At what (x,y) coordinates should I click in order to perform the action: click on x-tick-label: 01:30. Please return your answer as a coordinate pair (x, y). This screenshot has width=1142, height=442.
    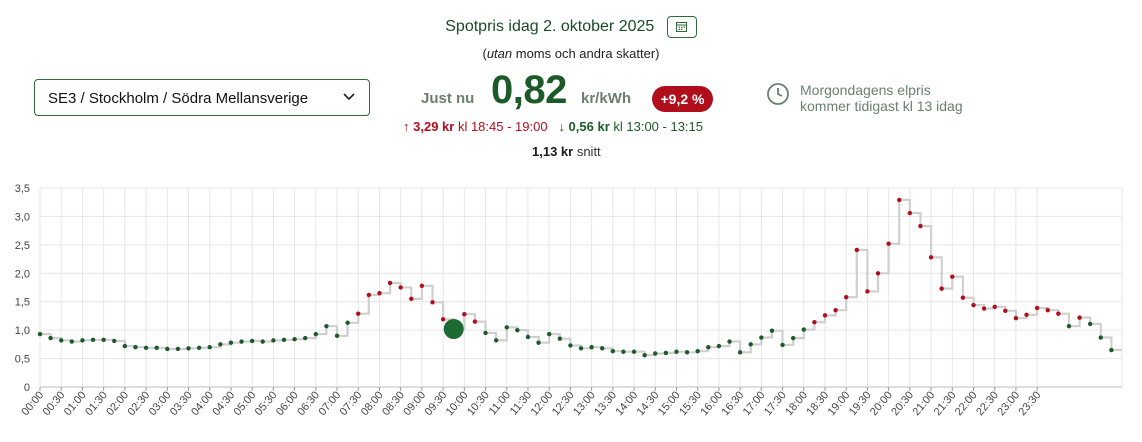
    Looking at the image, I should click on (96, 403).